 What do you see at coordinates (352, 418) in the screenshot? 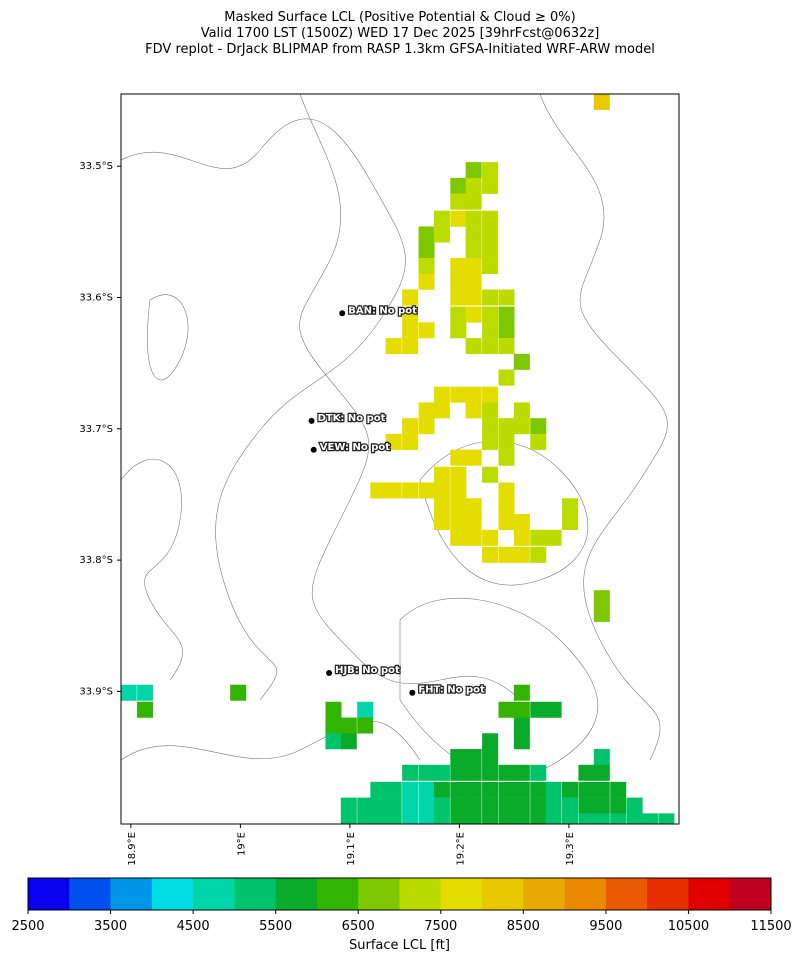
I see `station-label: DTK: No pot` at bounding box center [352, 418].